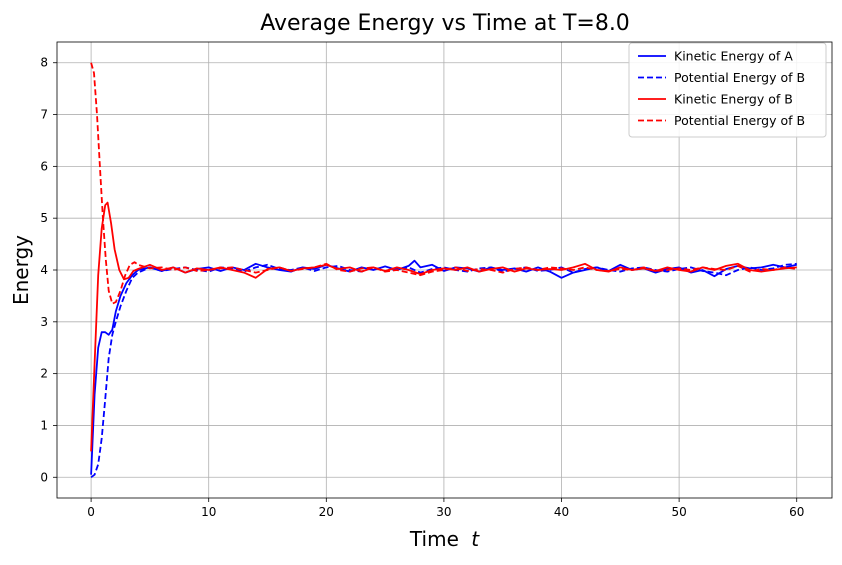 Image resolution: width=842 pixels, height=565 pixels. What do you see at coordinates (733, 99) in the screenshot?
I see `legend-label: Kinetic Energy of B` at bounding box center [733, 99].